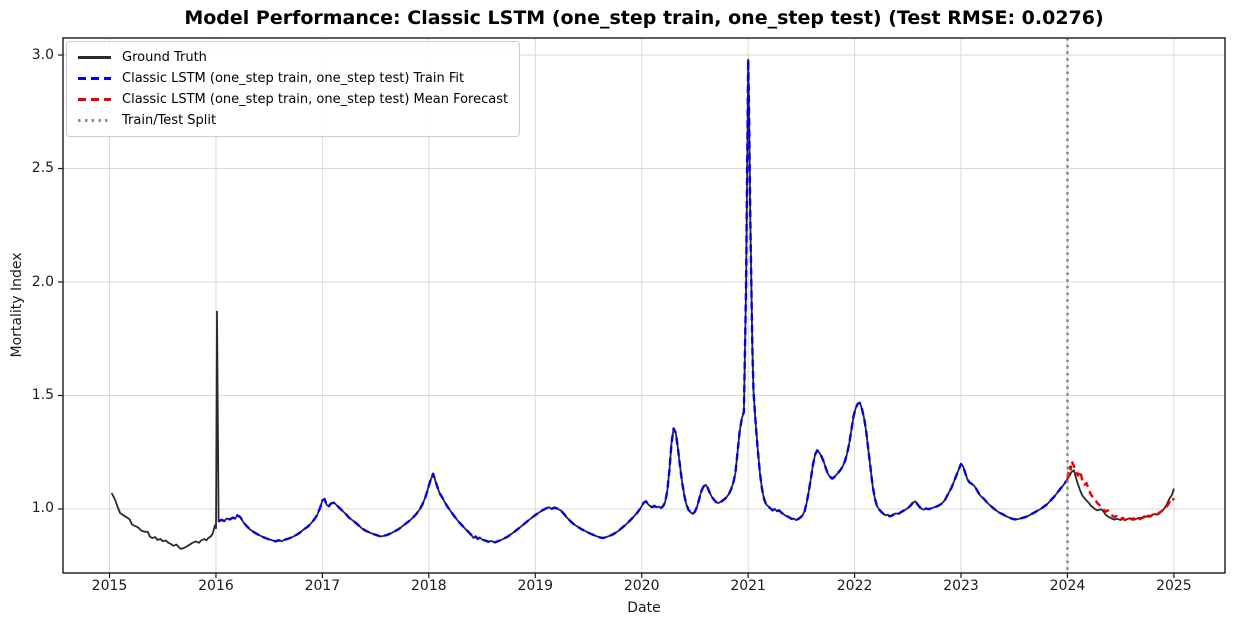  What do you see at coordinates (42, 394) in the screenshot?
I see `y-tick-label: 1.5` at bounding box center [42, 394].